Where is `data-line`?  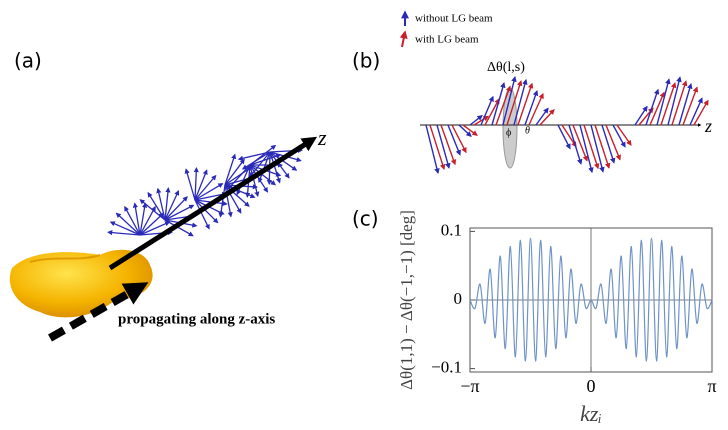 data-line is located at coordinates (591, 299).